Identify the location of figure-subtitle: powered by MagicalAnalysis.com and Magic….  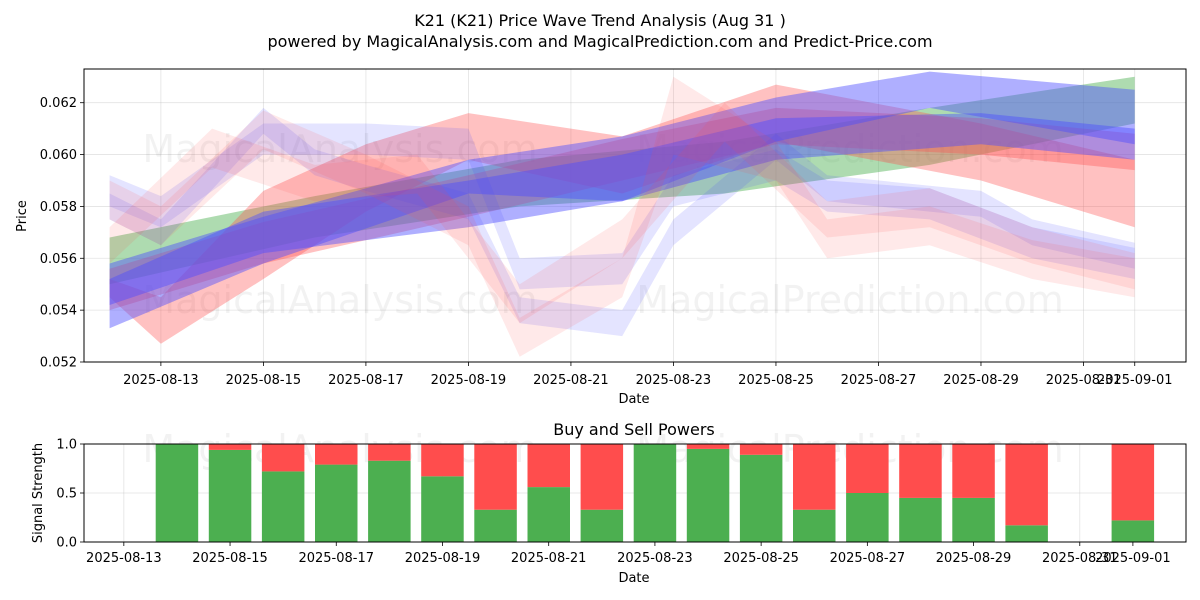
(599, 41).